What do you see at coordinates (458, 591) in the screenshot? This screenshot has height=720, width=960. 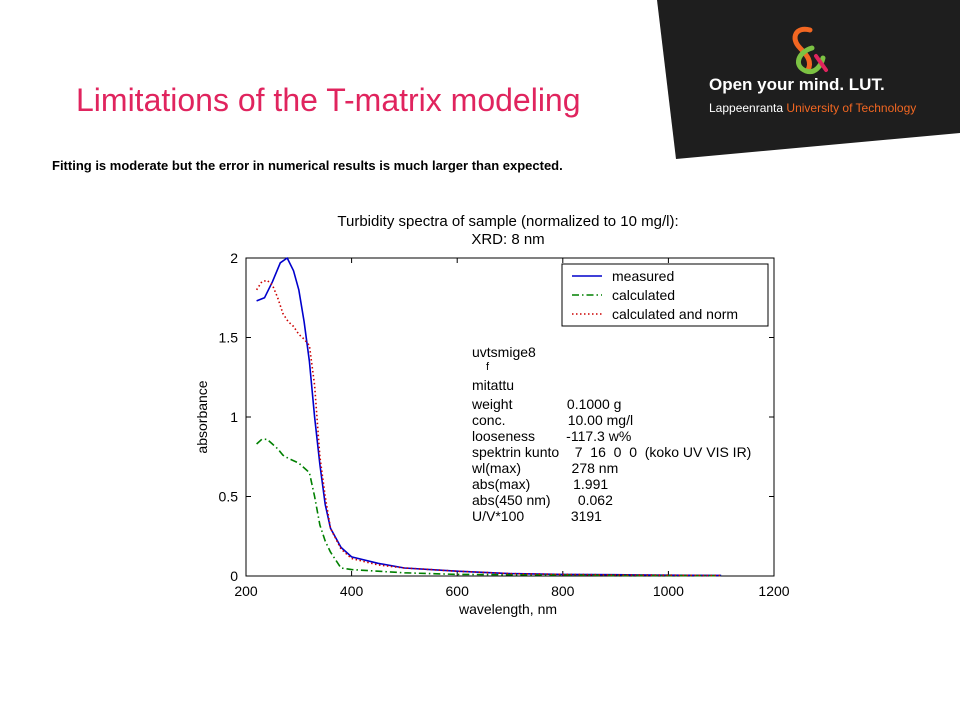 I see `x-tick-label: 600` at bounding box center [458, 591].